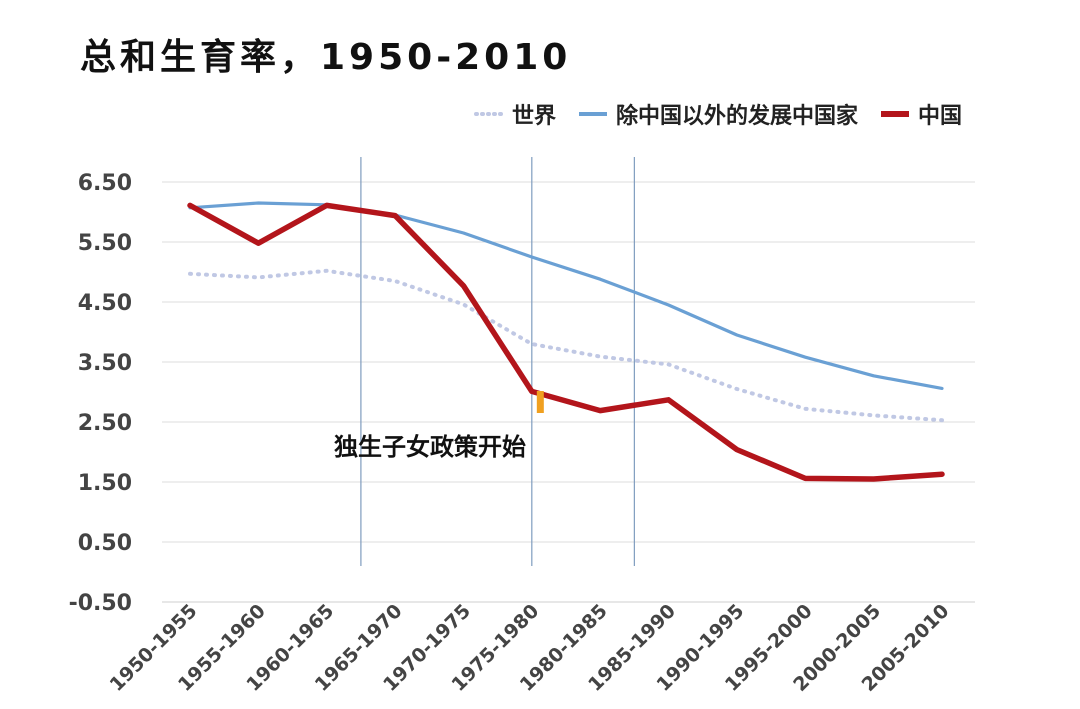 Image resolution: width=1080 pixels, height=709 pixels. What do you see at coordinates (105, 183) in the screenshot?
I see `y-tick-label: 6.50` at bounding box center [105, 183].